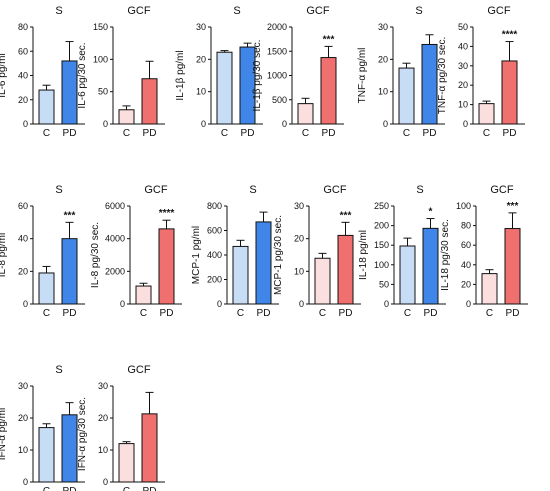  I want to click on y-axis-label: IL-18 pg/ml, so click(363, 255).